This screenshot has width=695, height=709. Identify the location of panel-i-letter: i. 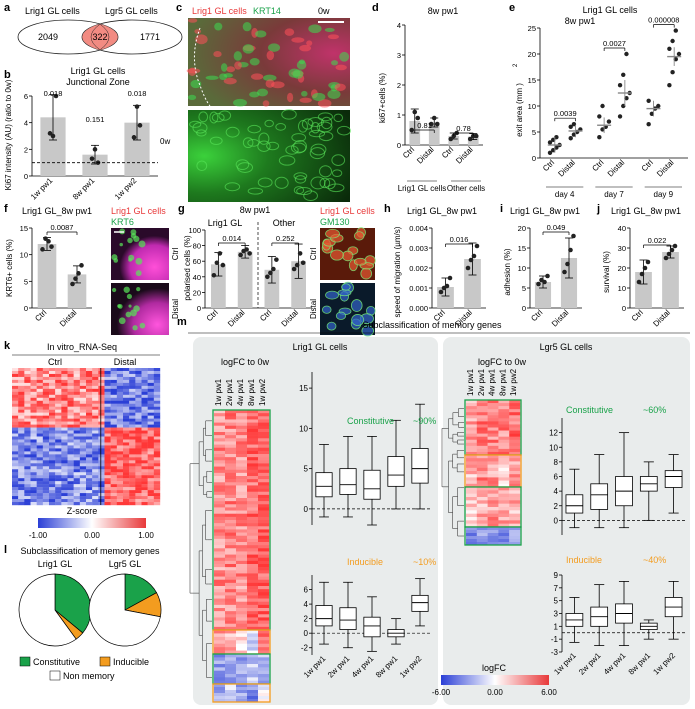
(501, 209).